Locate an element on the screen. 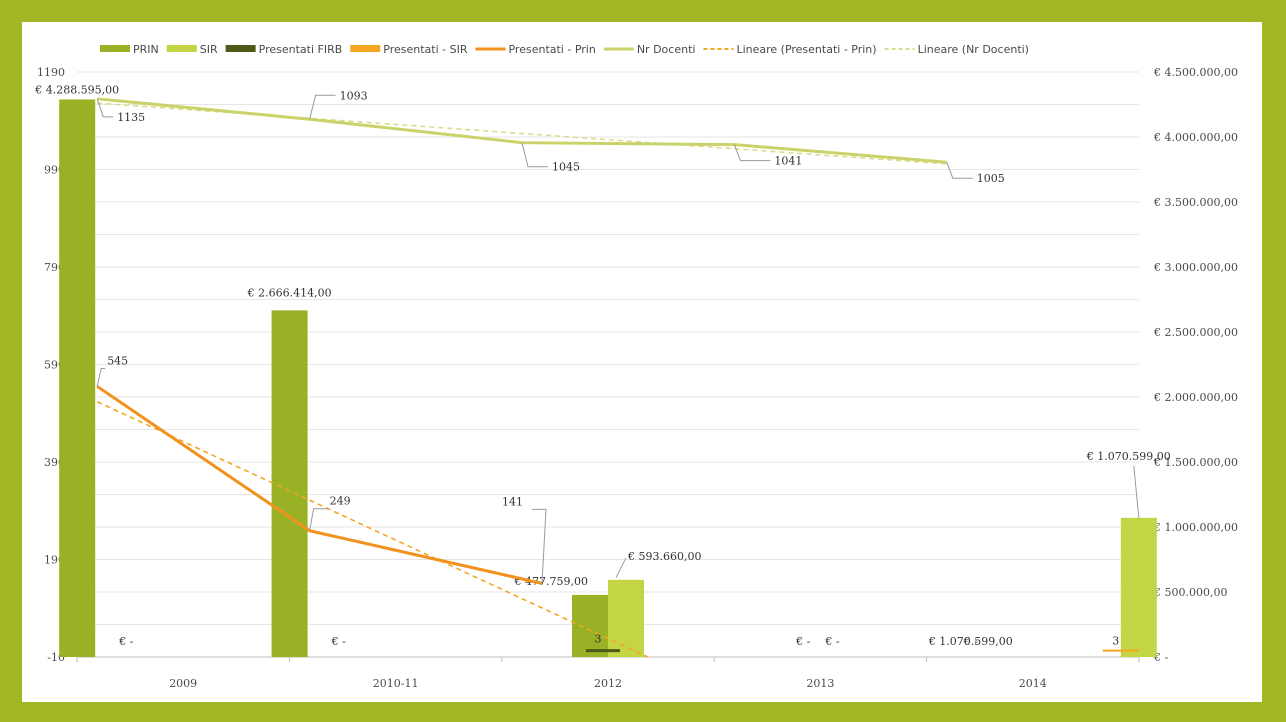 The height and width of the screenshot is (722, 1286). presentati-prin-data-label: 141 is located at coordinates (512, 501).